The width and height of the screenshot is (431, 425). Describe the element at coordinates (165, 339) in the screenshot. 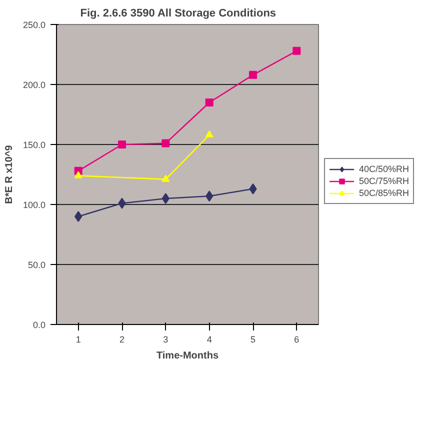

I see `x-tick-label: 3` at that location.